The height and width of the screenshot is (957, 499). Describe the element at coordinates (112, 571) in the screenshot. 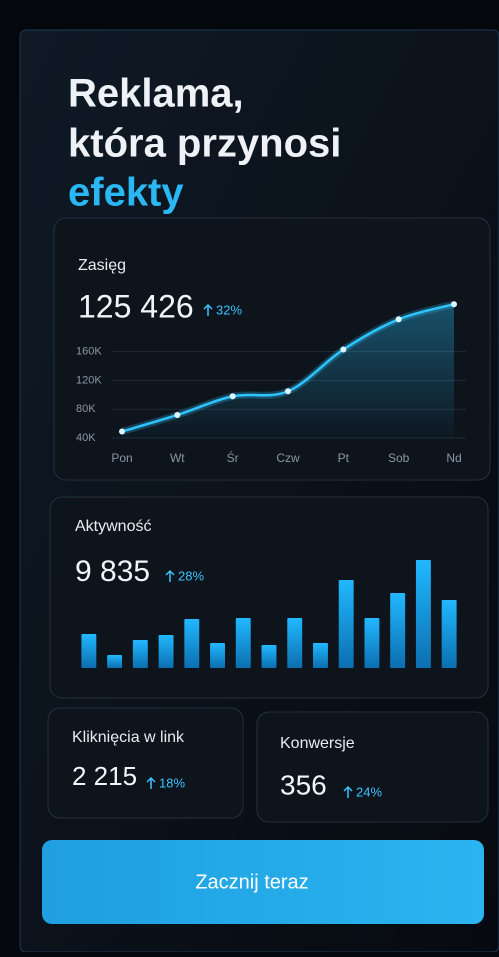

I see `card-total: 9 835` at that location.